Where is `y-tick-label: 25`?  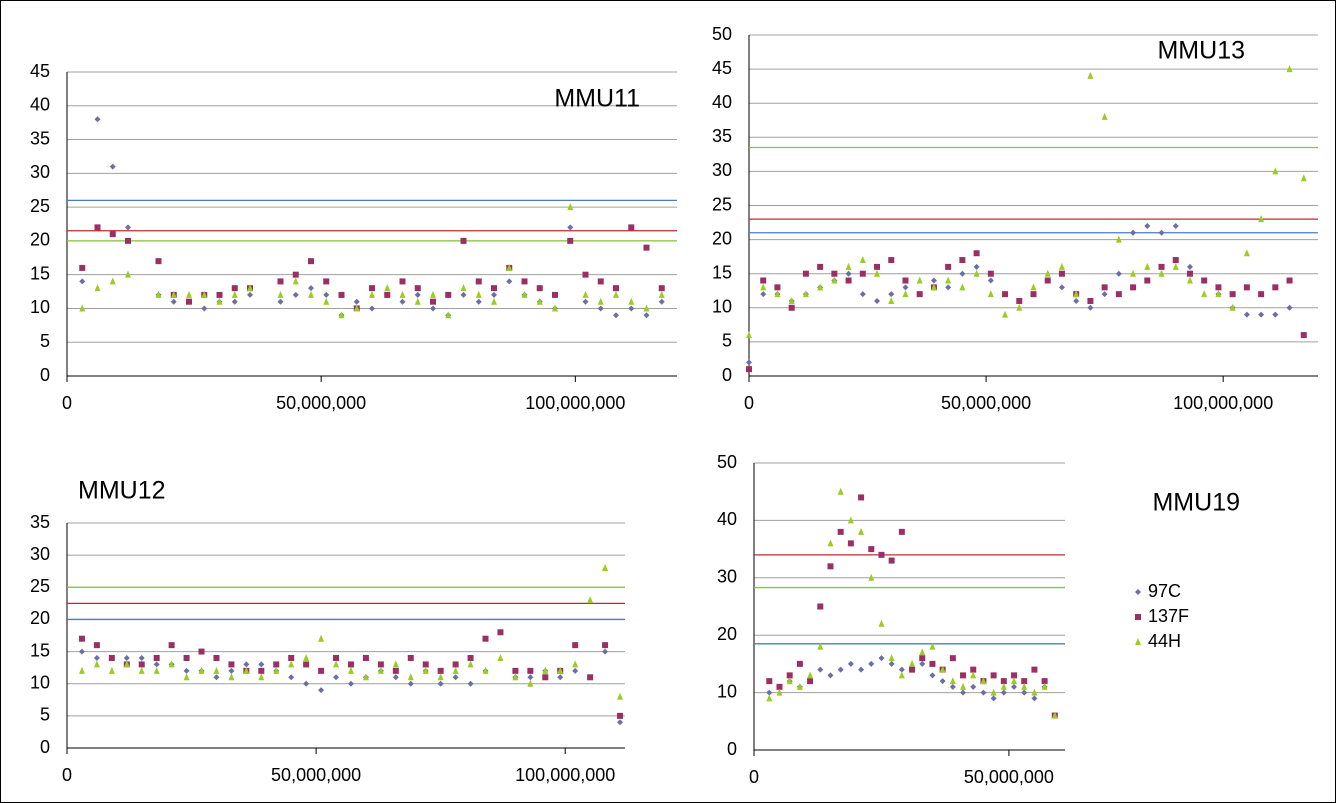
y-tick-label: 25 is located at coordinates (40, 206).